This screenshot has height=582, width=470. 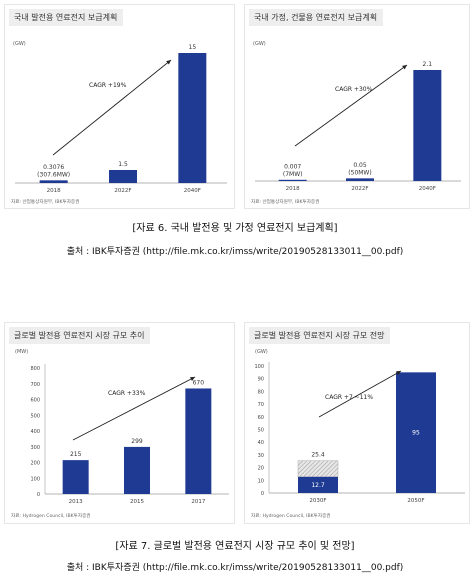 I want to click on chart-title: 국내 발전용 연료전지 보급계획, so click(x=66, y=17).